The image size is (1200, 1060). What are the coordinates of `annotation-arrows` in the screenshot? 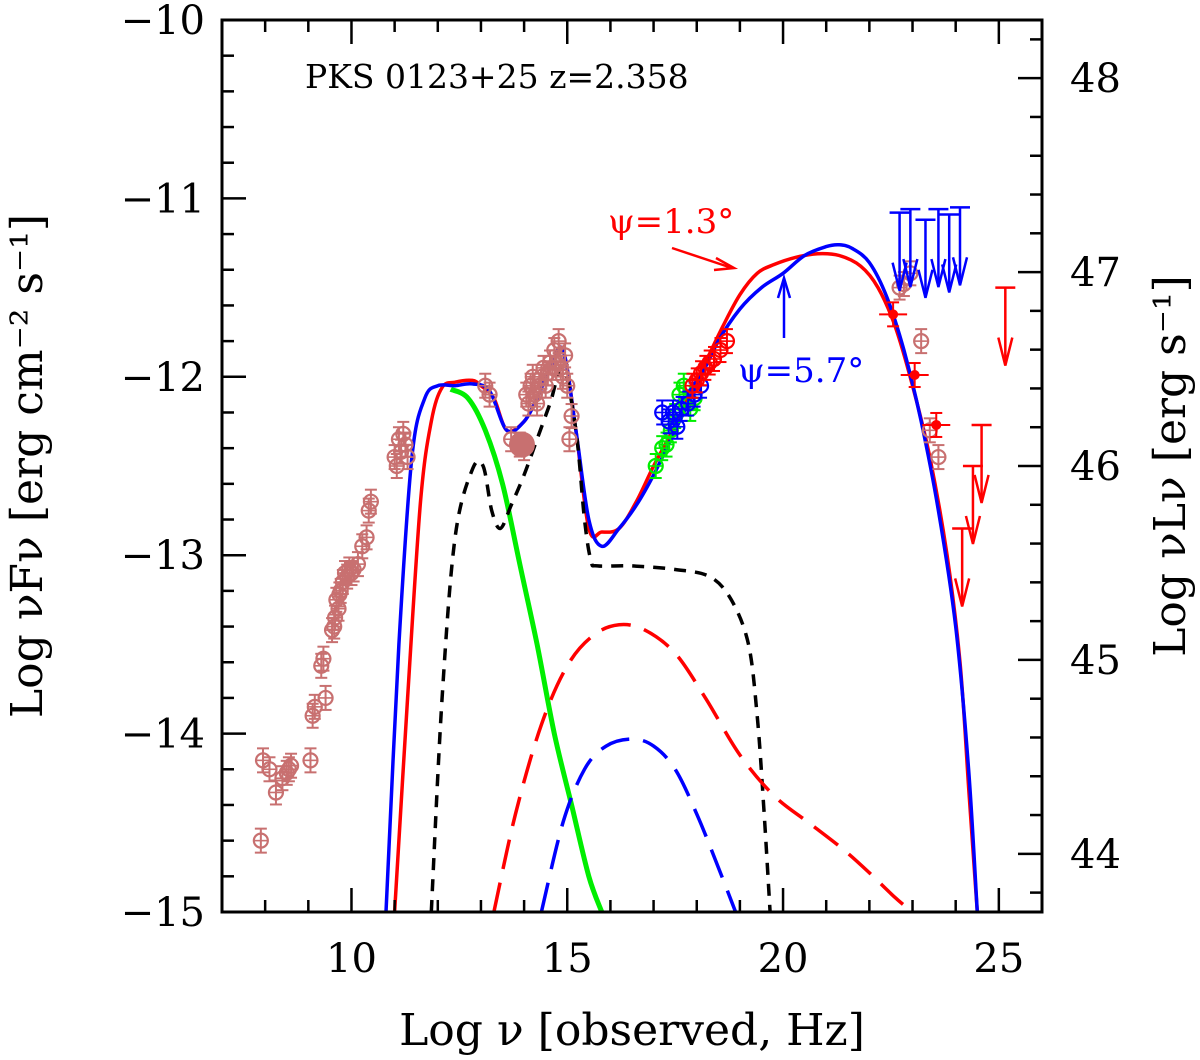 It's located at (731, 292).